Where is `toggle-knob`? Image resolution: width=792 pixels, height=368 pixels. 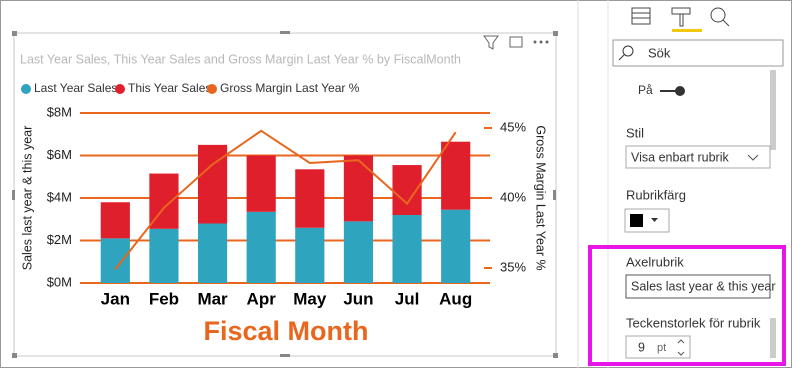 toggle-knob is located at coordinates (680, 91).